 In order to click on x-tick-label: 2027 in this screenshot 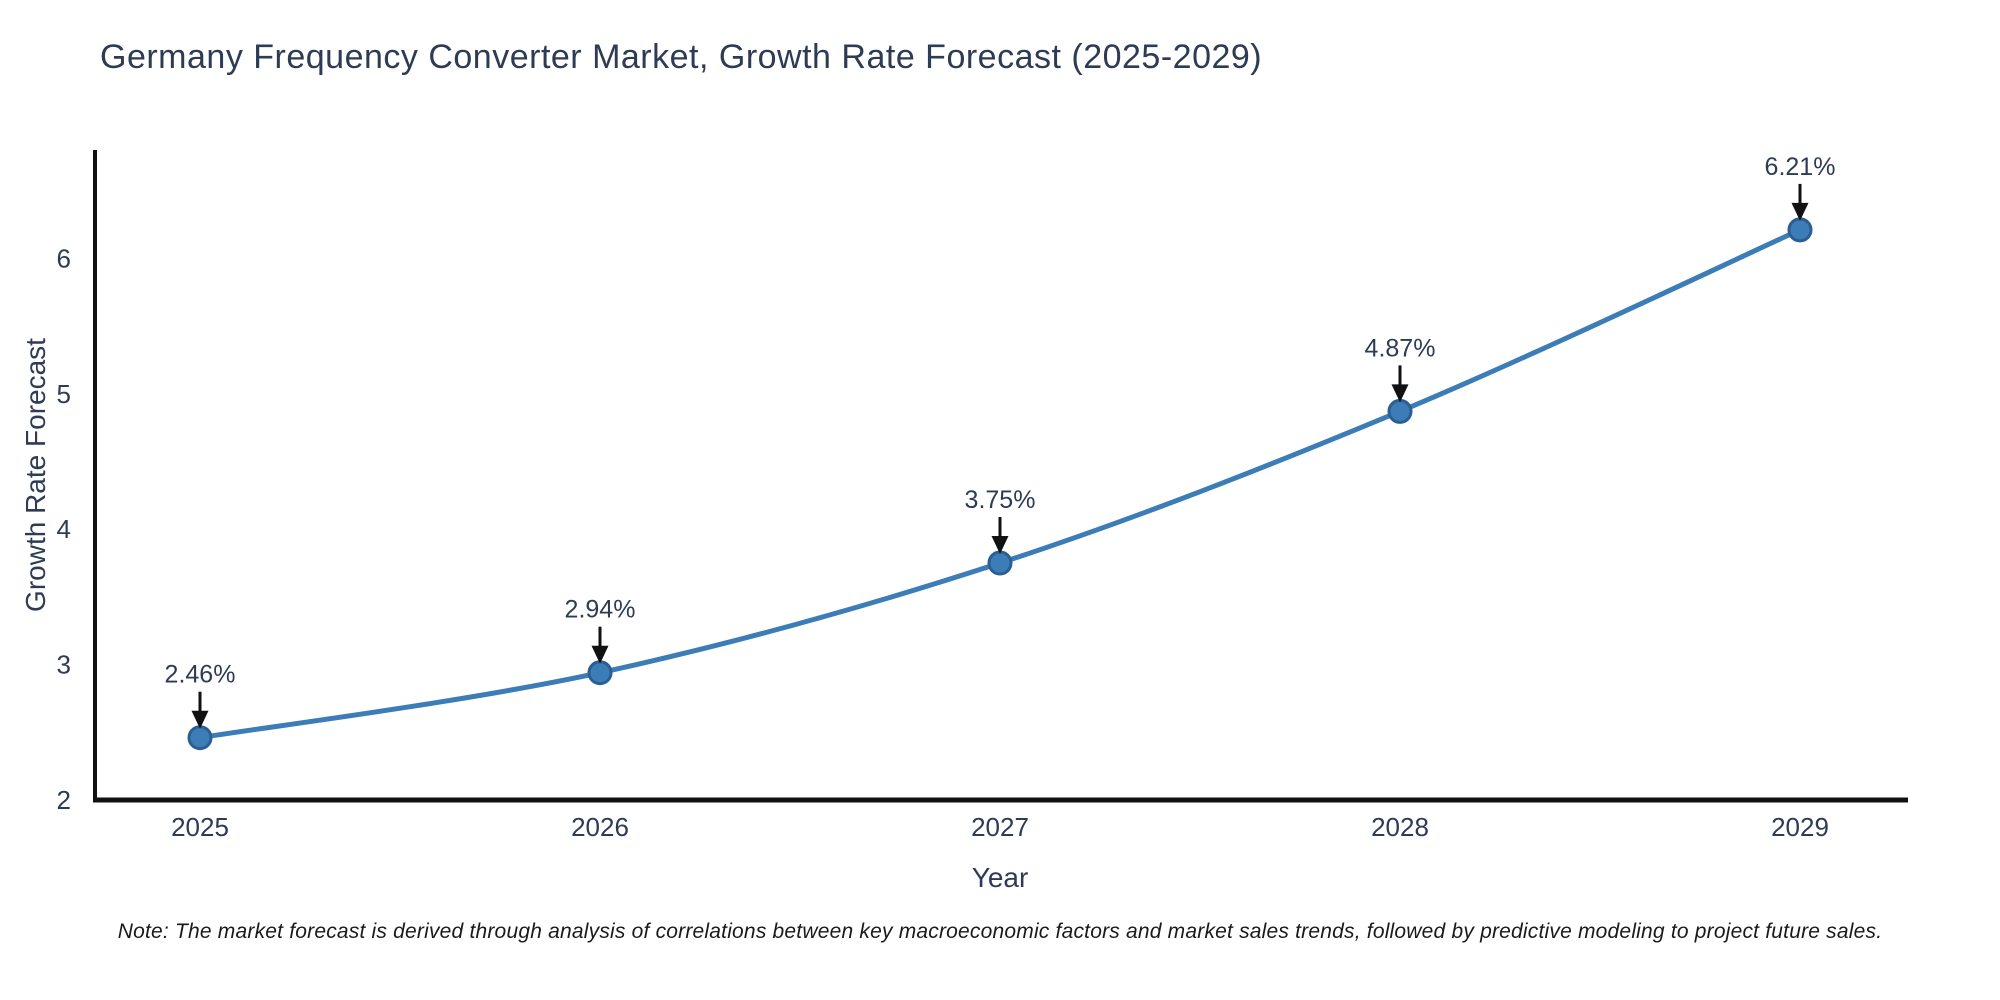, I will do `click(1000, 827)`.